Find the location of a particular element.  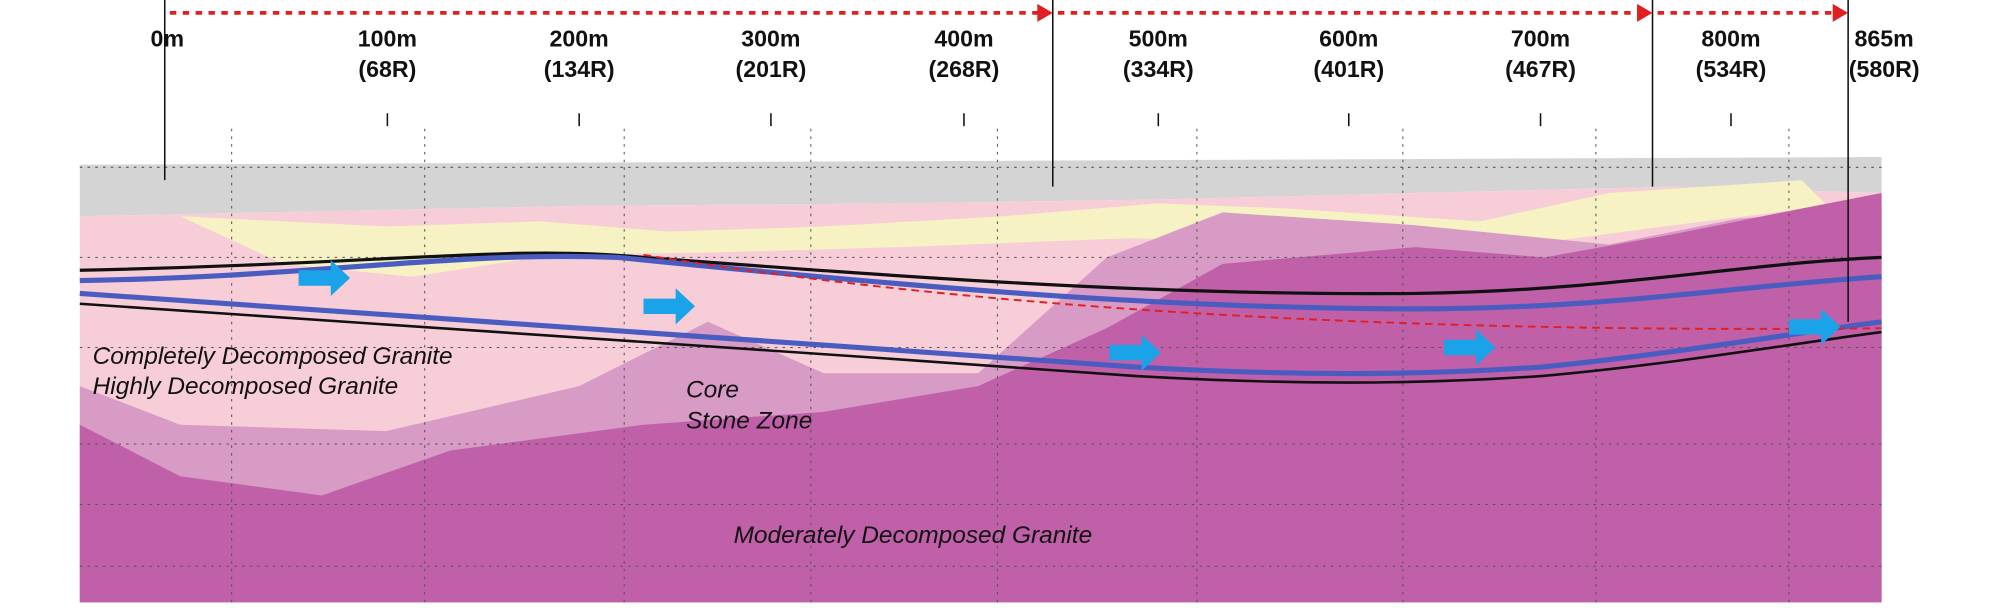

tunnel-lower is located at coordinates (980, 333).